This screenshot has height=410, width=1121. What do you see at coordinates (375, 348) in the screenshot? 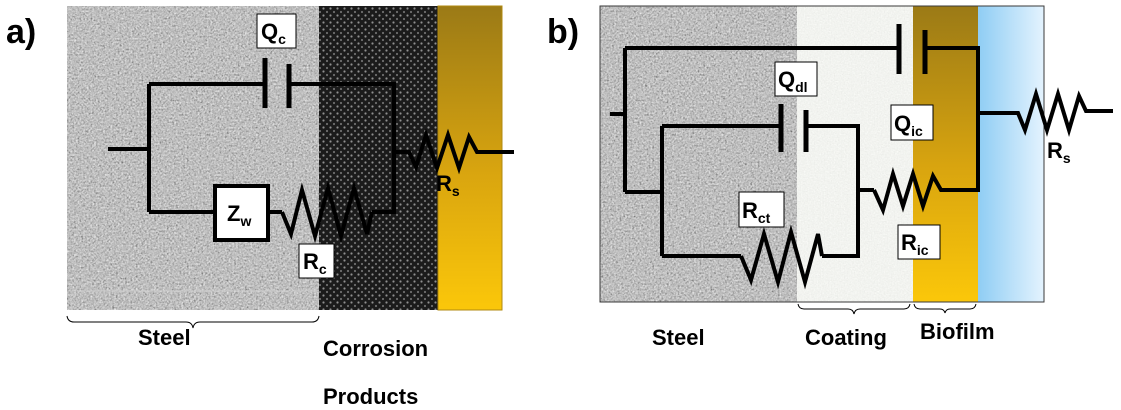
I see `corrosion-label-line1: Corrosion` at bounding box center [375, 348].